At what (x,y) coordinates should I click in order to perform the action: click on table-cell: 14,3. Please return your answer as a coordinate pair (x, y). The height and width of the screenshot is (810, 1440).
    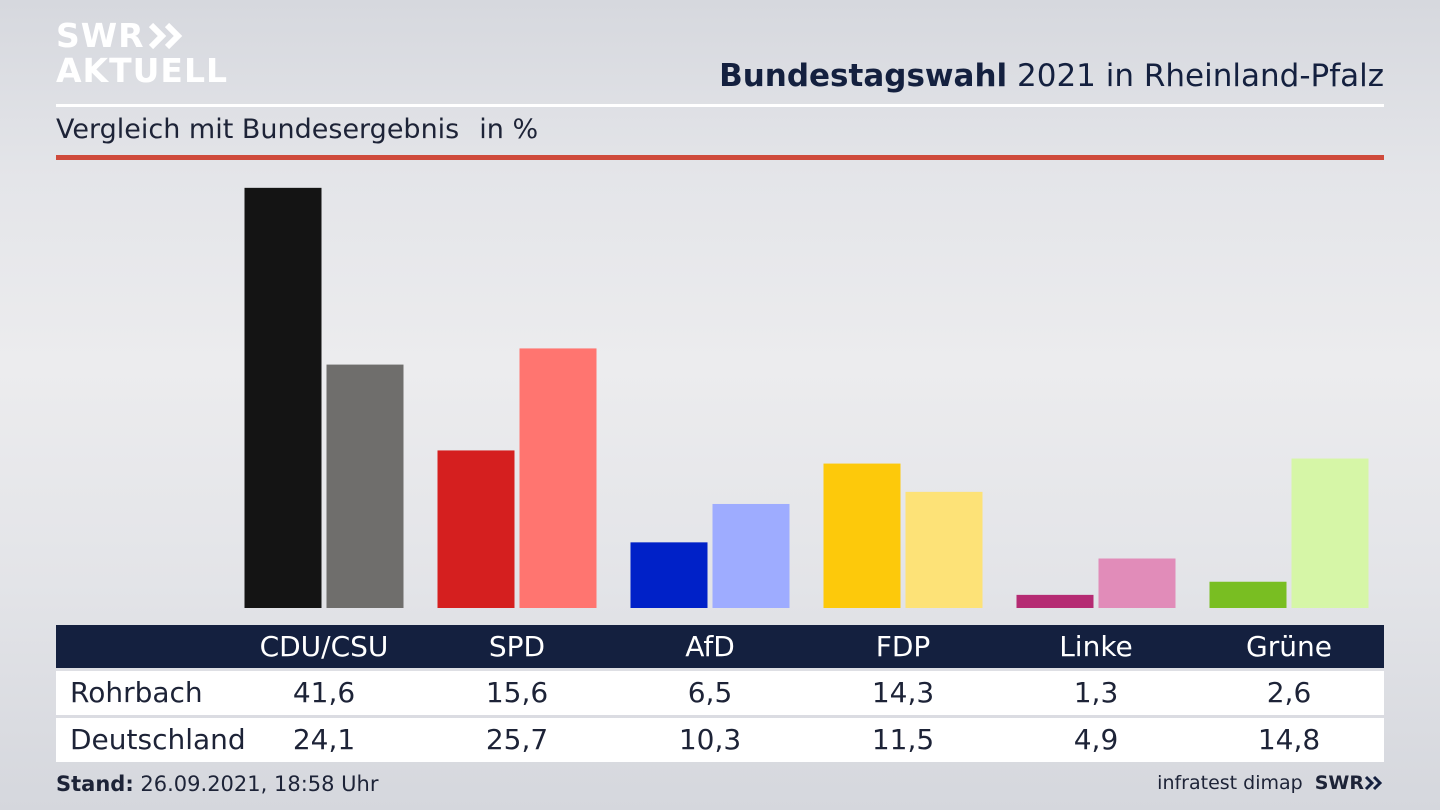
    Looking at the image, I should click on (903, 692).